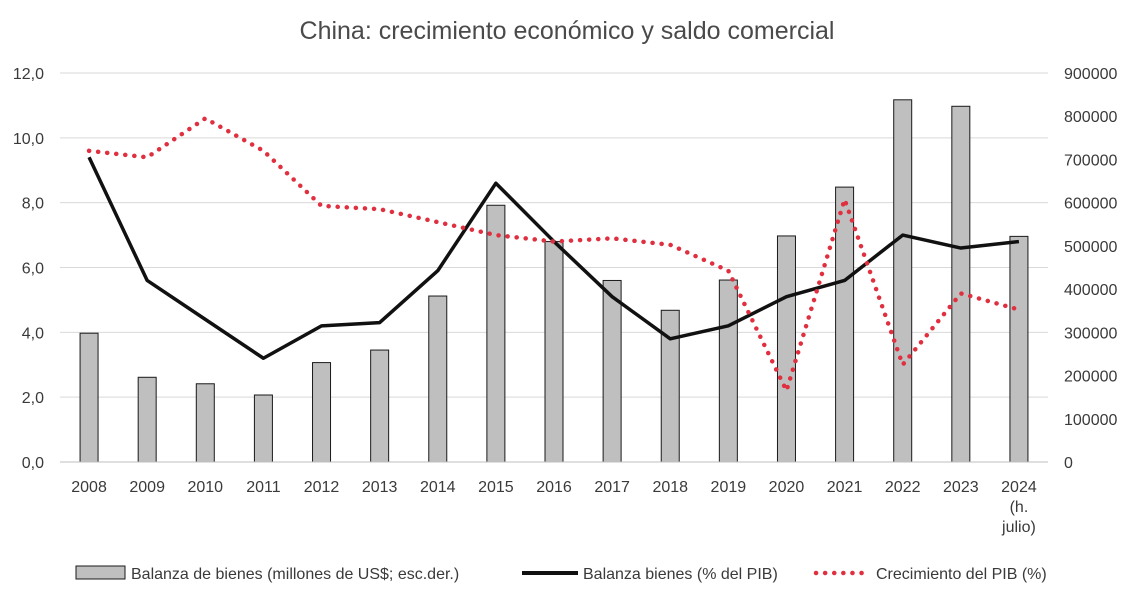 The width and height of the screenshot is (1130, 597). Describe the element at coordinates (1090, 204) in the screenshot. I see `y-right-tick-label: 600000` at that location.